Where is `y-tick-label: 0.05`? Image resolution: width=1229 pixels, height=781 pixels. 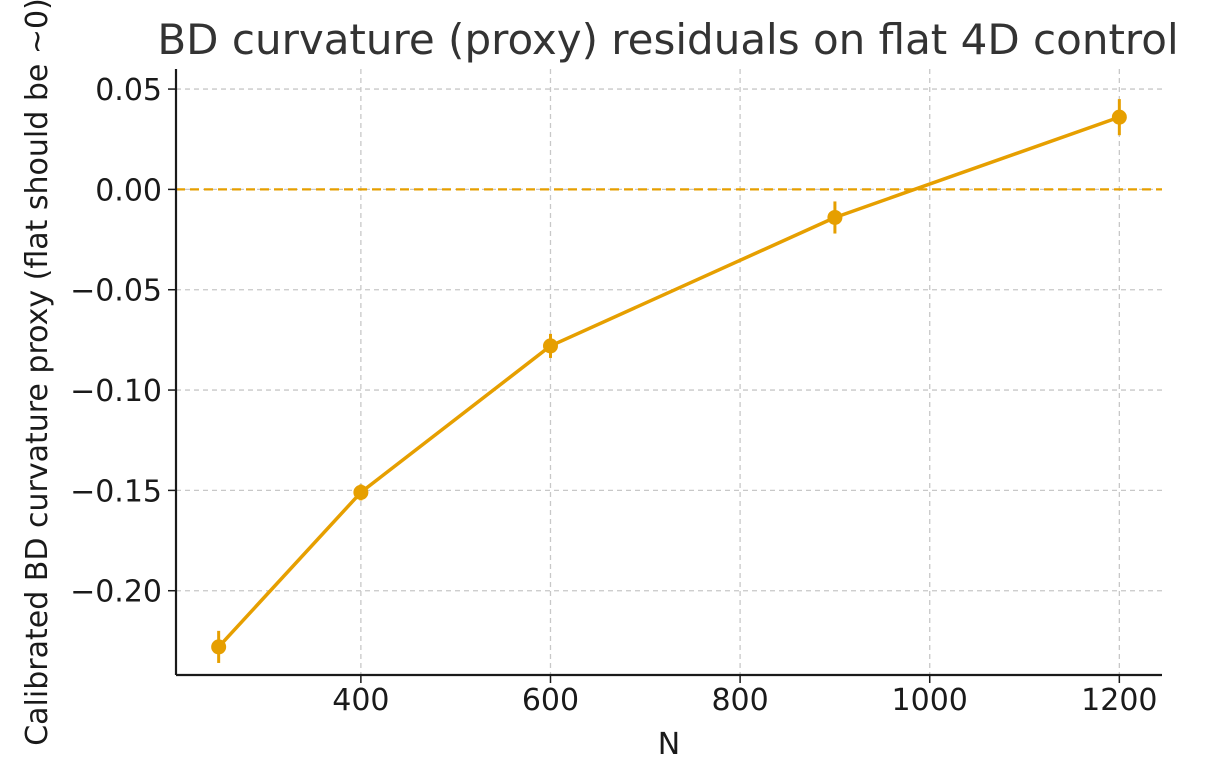
y-tick-label: 0.05 is located at coordinates (128, 90).